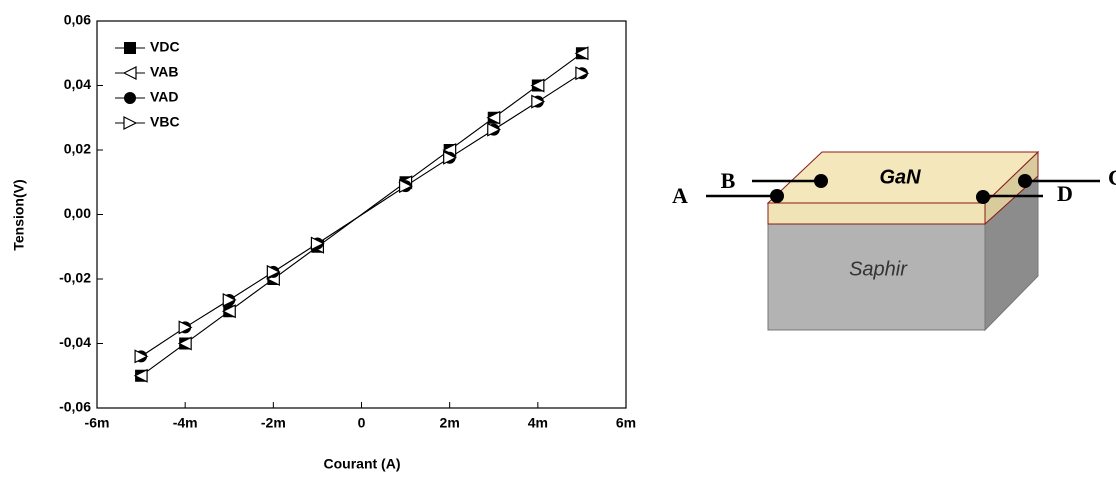 Image resolution: width=1116 pixels, height=482 pixels. I want to click on layer-label: GaN, so click(900, 177).